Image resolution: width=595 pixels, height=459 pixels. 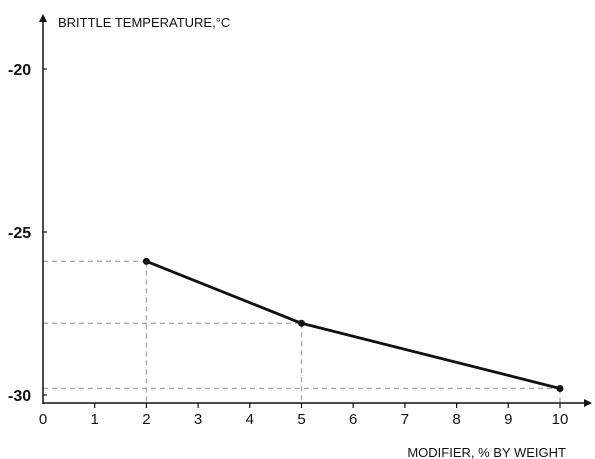 I want to click on x-axis-arrowhead, so click(x=588, y=403).